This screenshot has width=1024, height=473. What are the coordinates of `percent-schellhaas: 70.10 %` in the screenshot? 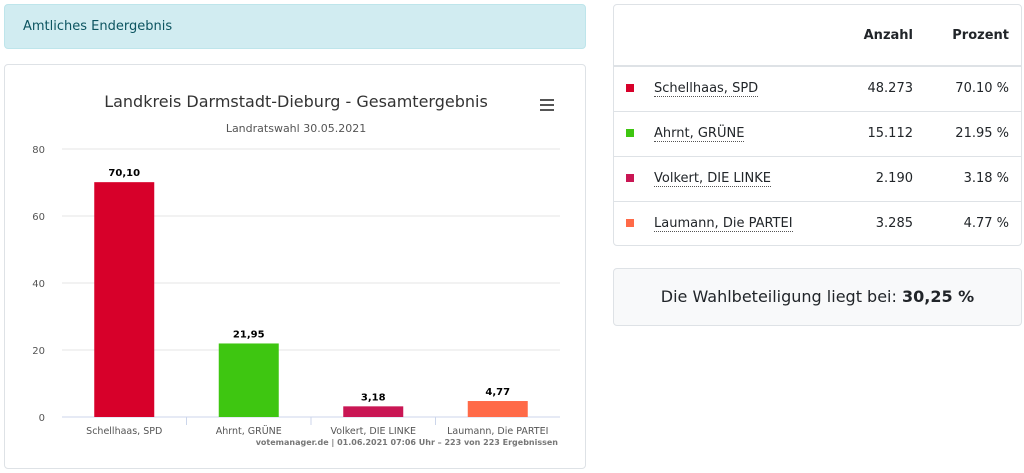 It's located at (982, 89).